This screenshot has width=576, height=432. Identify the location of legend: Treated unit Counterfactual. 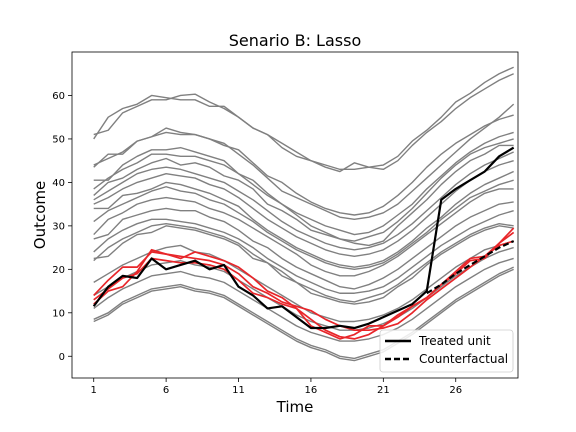
(446, 351).